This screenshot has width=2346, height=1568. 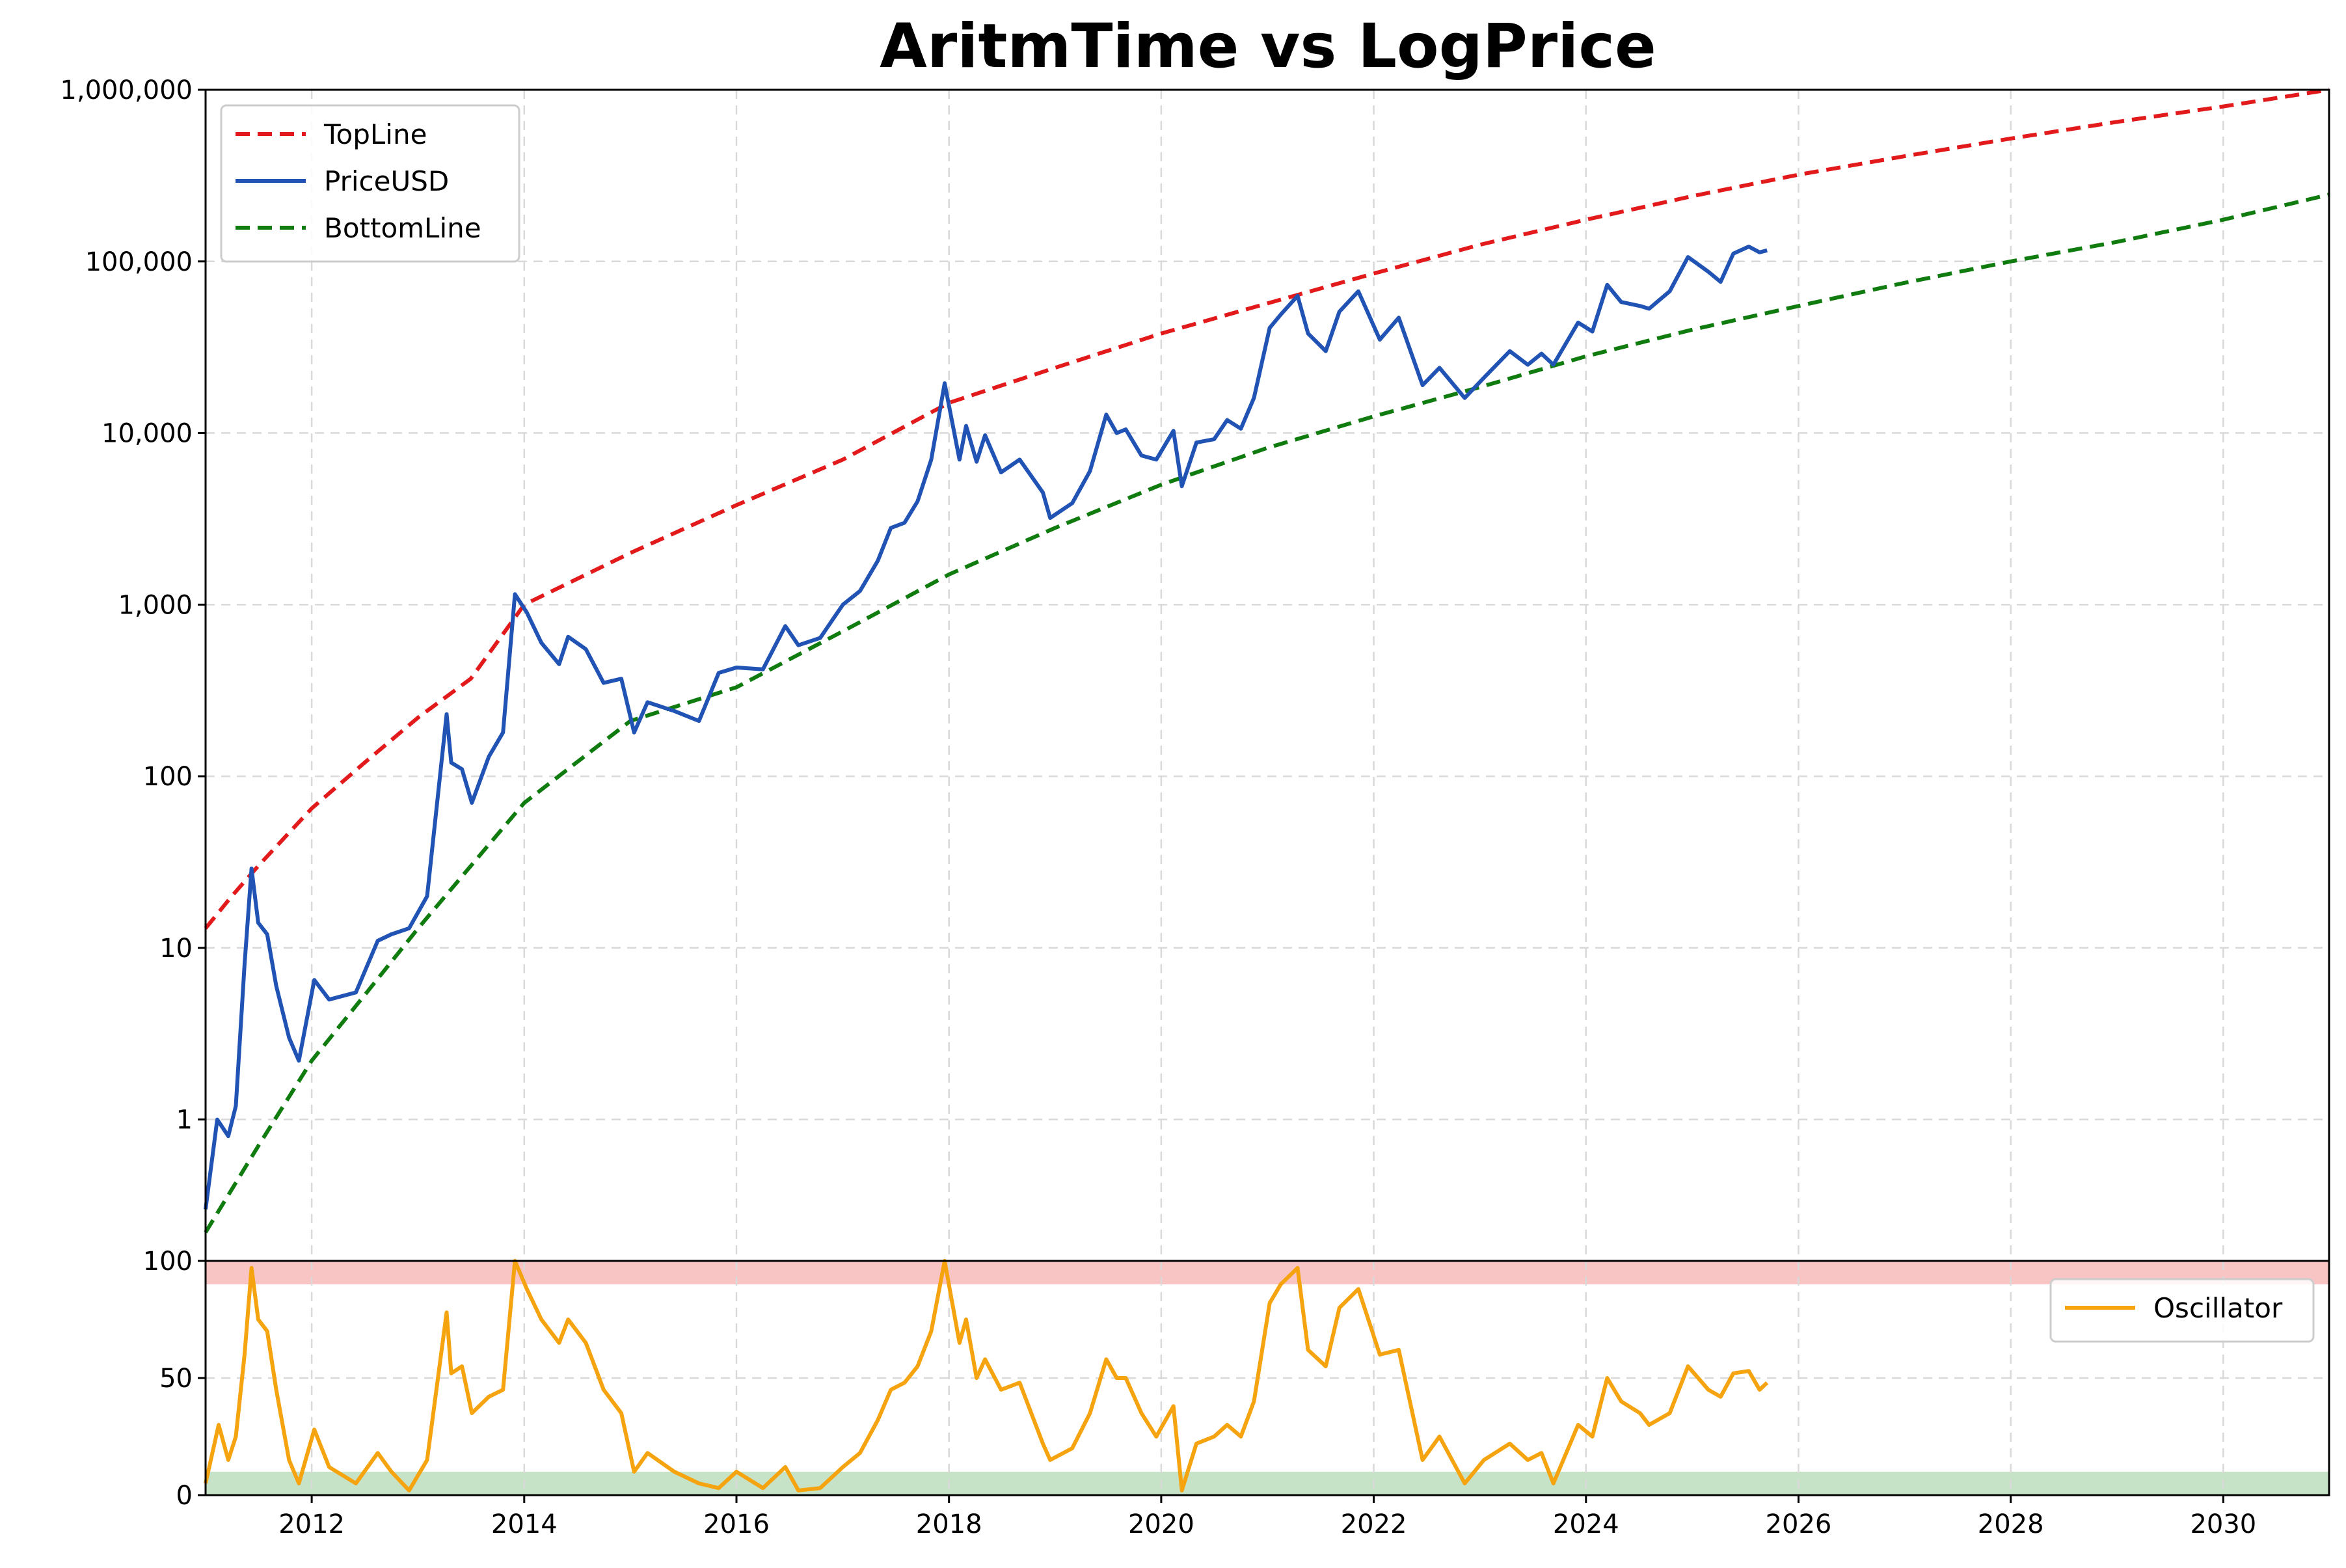 I want to click on y-tick-label: 10, so click(x=176, y=949).